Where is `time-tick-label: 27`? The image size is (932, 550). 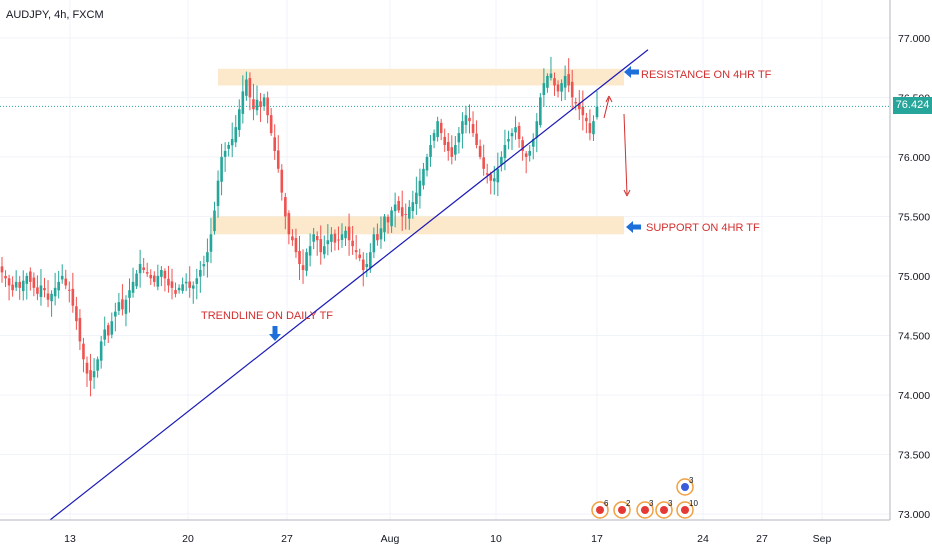 time-tick-label: 27 is located at coordinates (287, 539).